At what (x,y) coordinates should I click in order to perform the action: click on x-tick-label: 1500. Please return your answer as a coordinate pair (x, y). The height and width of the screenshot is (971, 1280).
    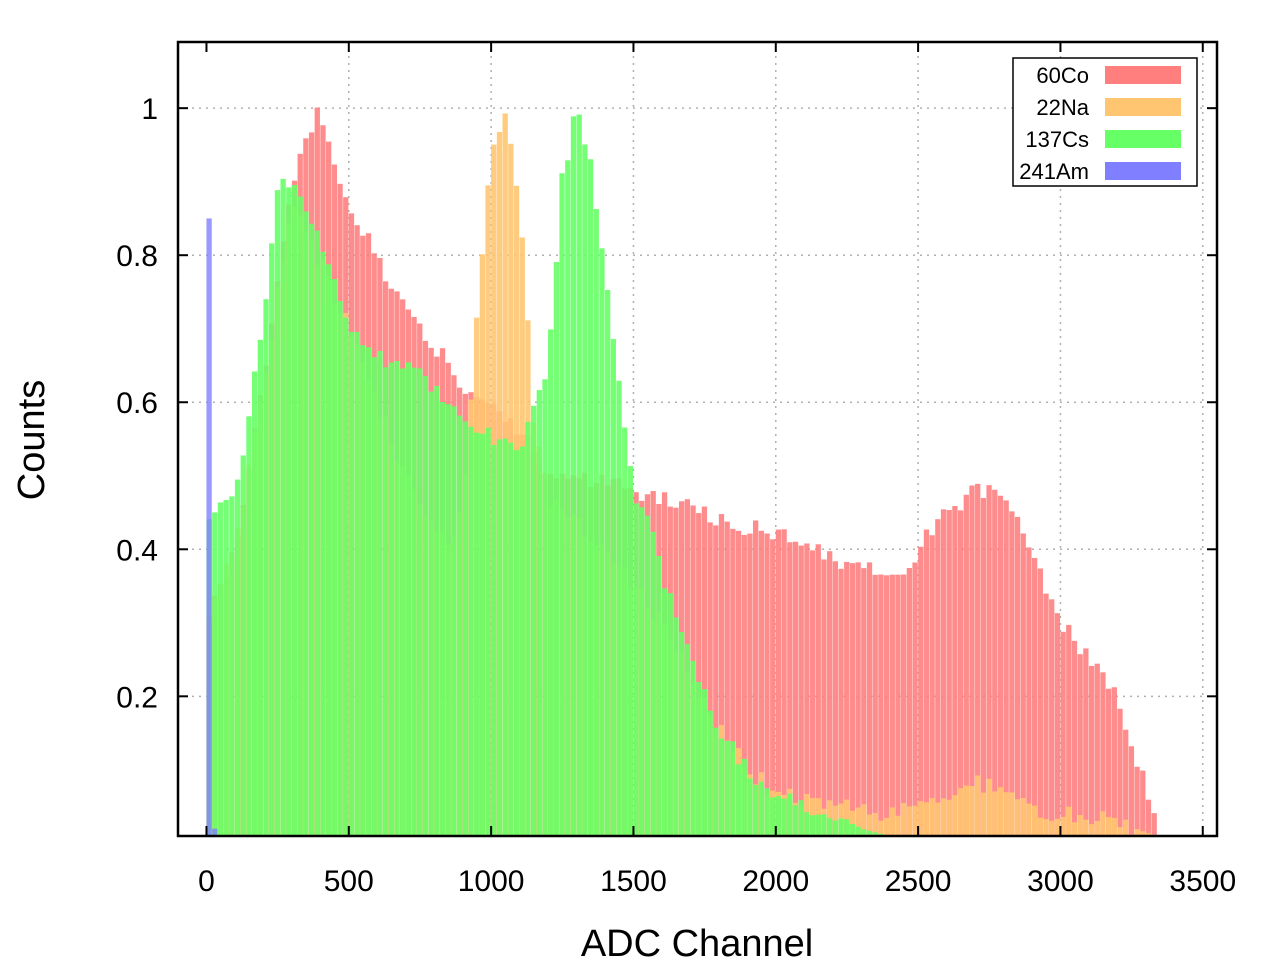
    Looking at the image, I should click on (633, 881).